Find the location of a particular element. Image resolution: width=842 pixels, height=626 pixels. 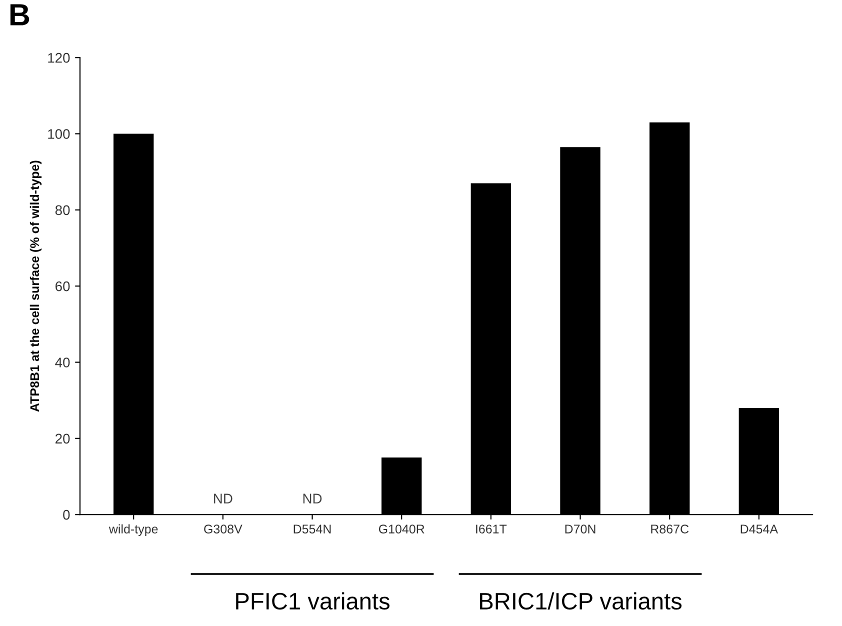

x-tick-label: D554N is located at coordinates (312, 529).